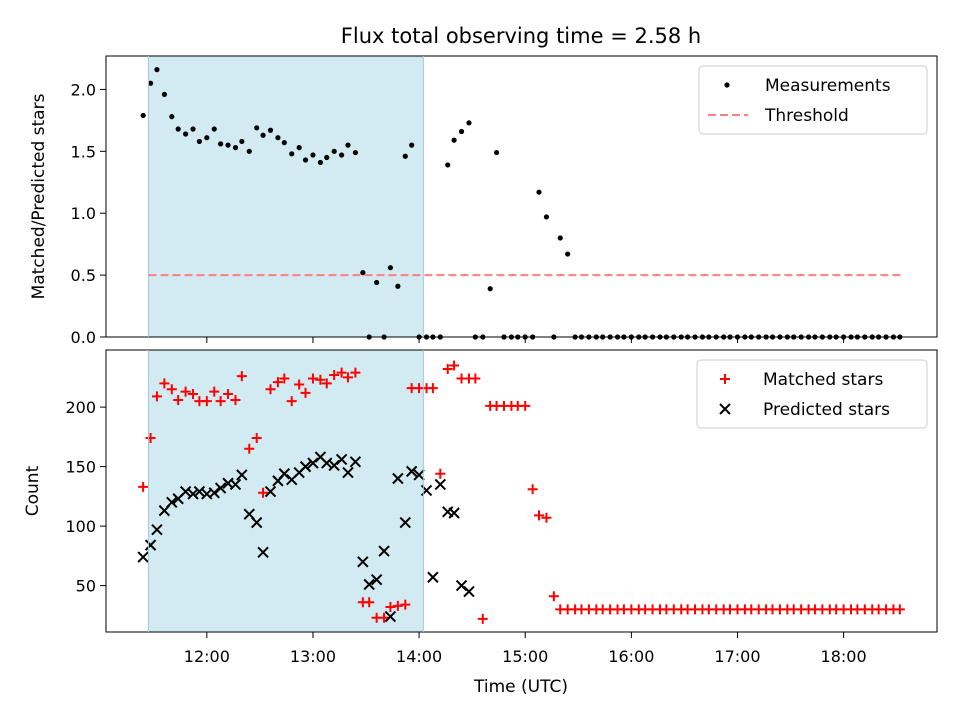  Describe the element at coordinates (521, 36) in the screenshot. I see `chart-title: Flux total observing time = 2.58 h` at that location.